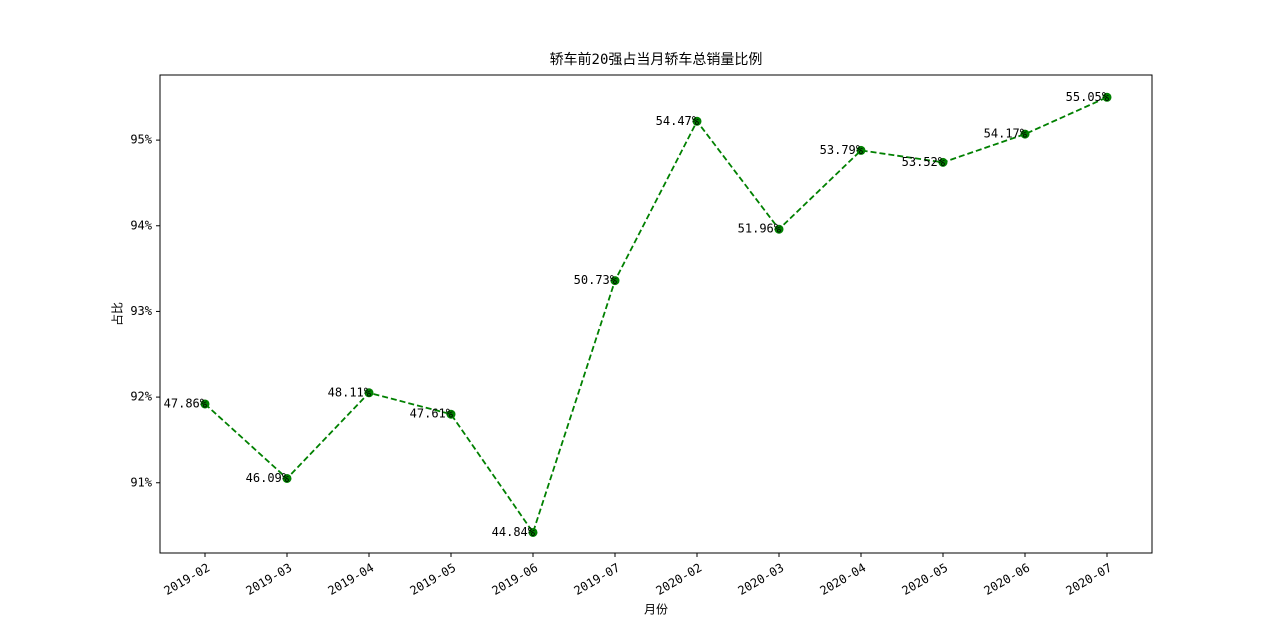  What do you see at coordinates (656, 610) in the screenshot?
I see `x-axis-label: 月份` at bounding box center [656, 610].